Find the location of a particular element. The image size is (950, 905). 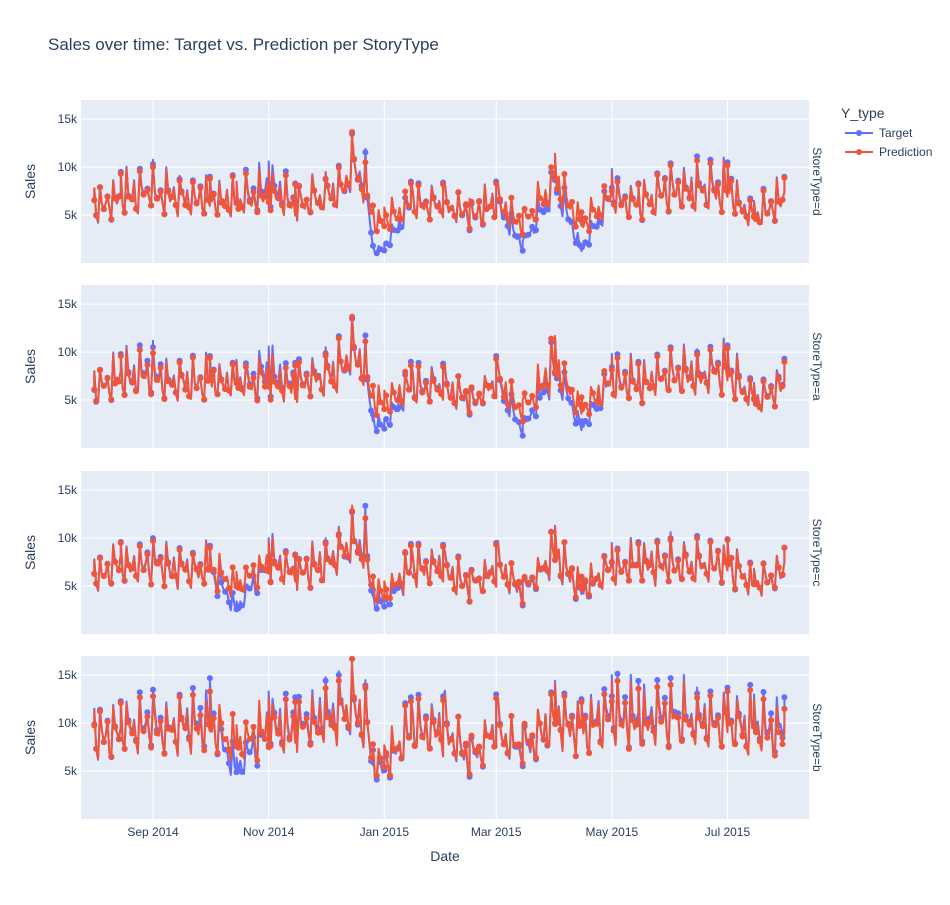

y-tick-label: 5k is located at coordinates (71, 400).